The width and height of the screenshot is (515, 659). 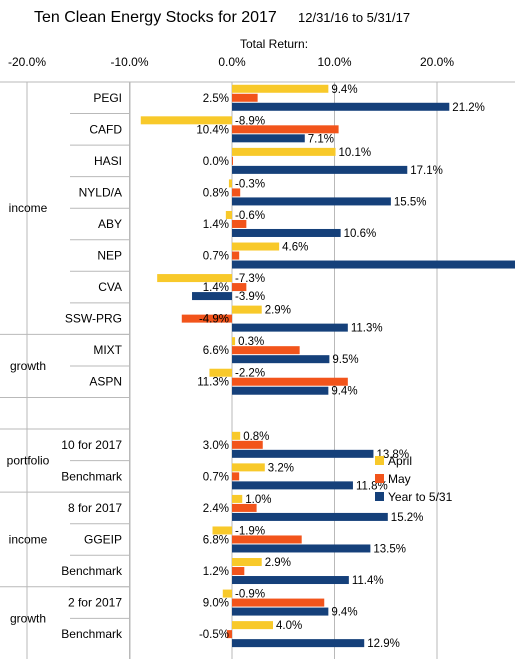 I want to click on x-tick-label: 10.0%, so click(x=334, y=62).